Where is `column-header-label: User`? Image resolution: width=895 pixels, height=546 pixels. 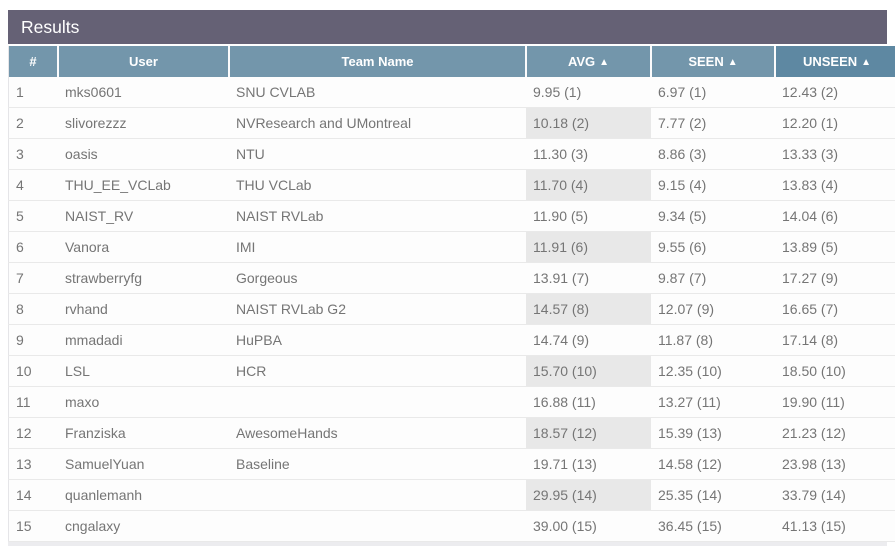 column-header-label: User is located at coordinates (143, 61).